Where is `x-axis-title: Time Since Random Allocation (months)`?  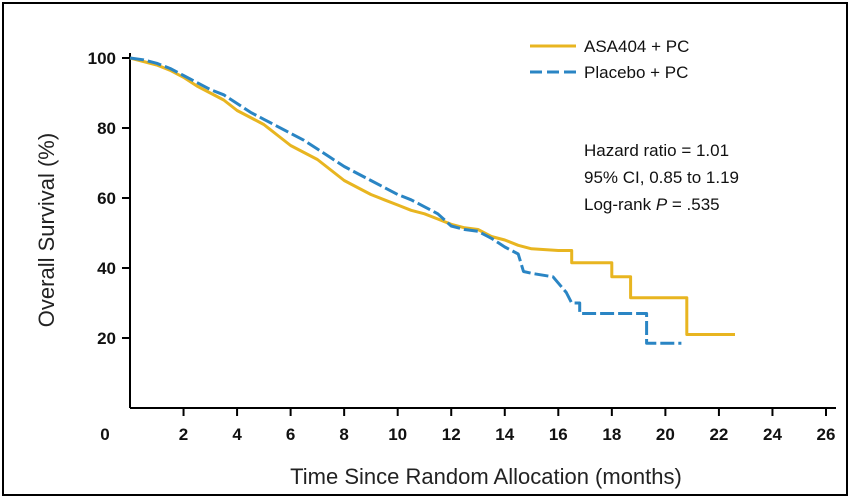
x-axis-title: Time Since Random Allocation (months) is located at coordinates (486, 476).